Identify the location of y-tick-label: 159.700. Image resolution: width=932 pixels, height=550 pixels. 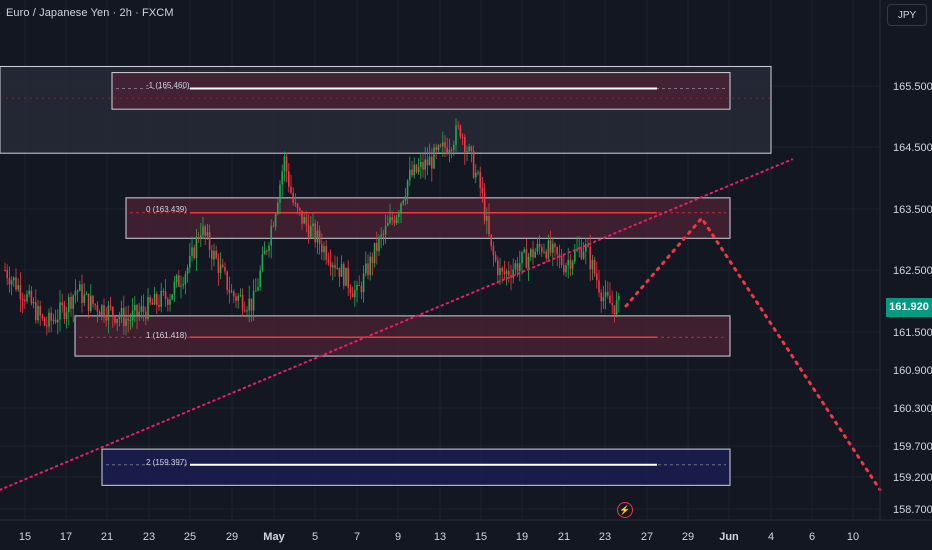
(912, 447).